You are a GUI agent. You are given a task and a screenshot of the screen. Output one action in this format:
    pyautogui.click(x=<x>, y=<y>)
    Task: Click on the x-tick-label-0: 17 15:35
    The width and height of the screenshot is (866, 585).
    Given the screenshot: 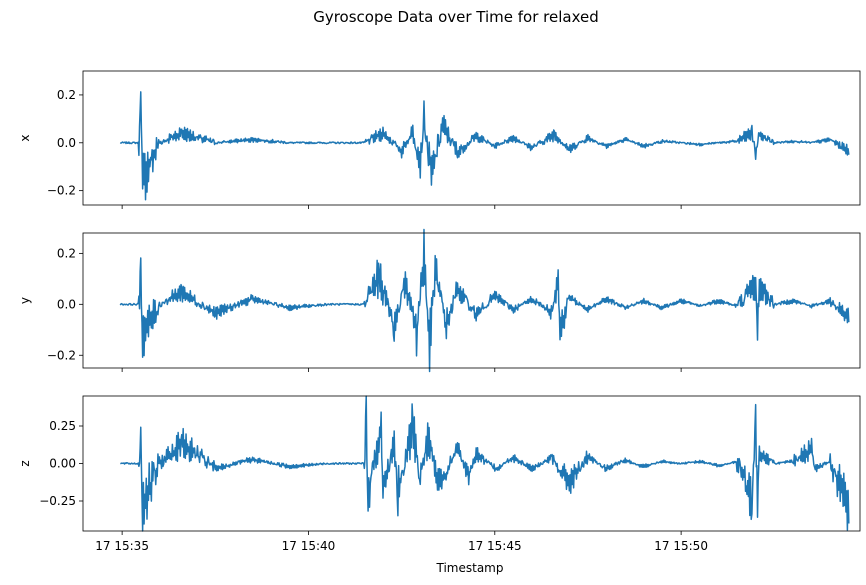 What is the action you would take?
    pyautogui.click(x=122, y=546)
    